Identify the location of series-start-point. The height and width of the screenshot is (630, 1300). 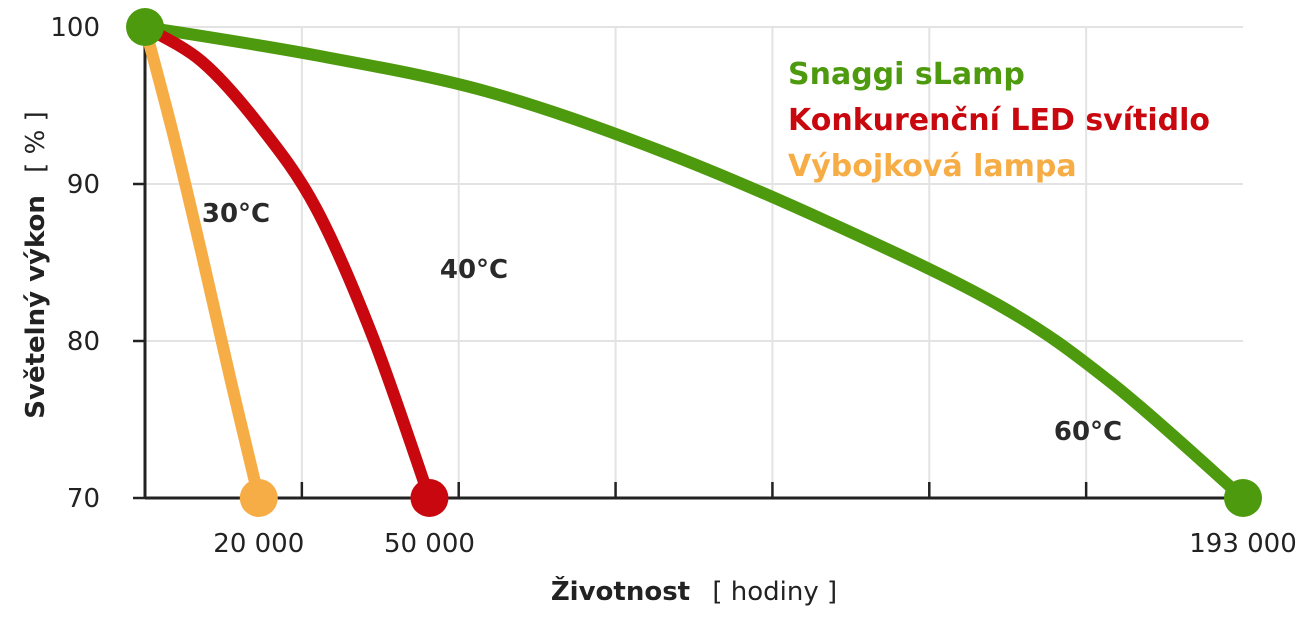
(145, 27).